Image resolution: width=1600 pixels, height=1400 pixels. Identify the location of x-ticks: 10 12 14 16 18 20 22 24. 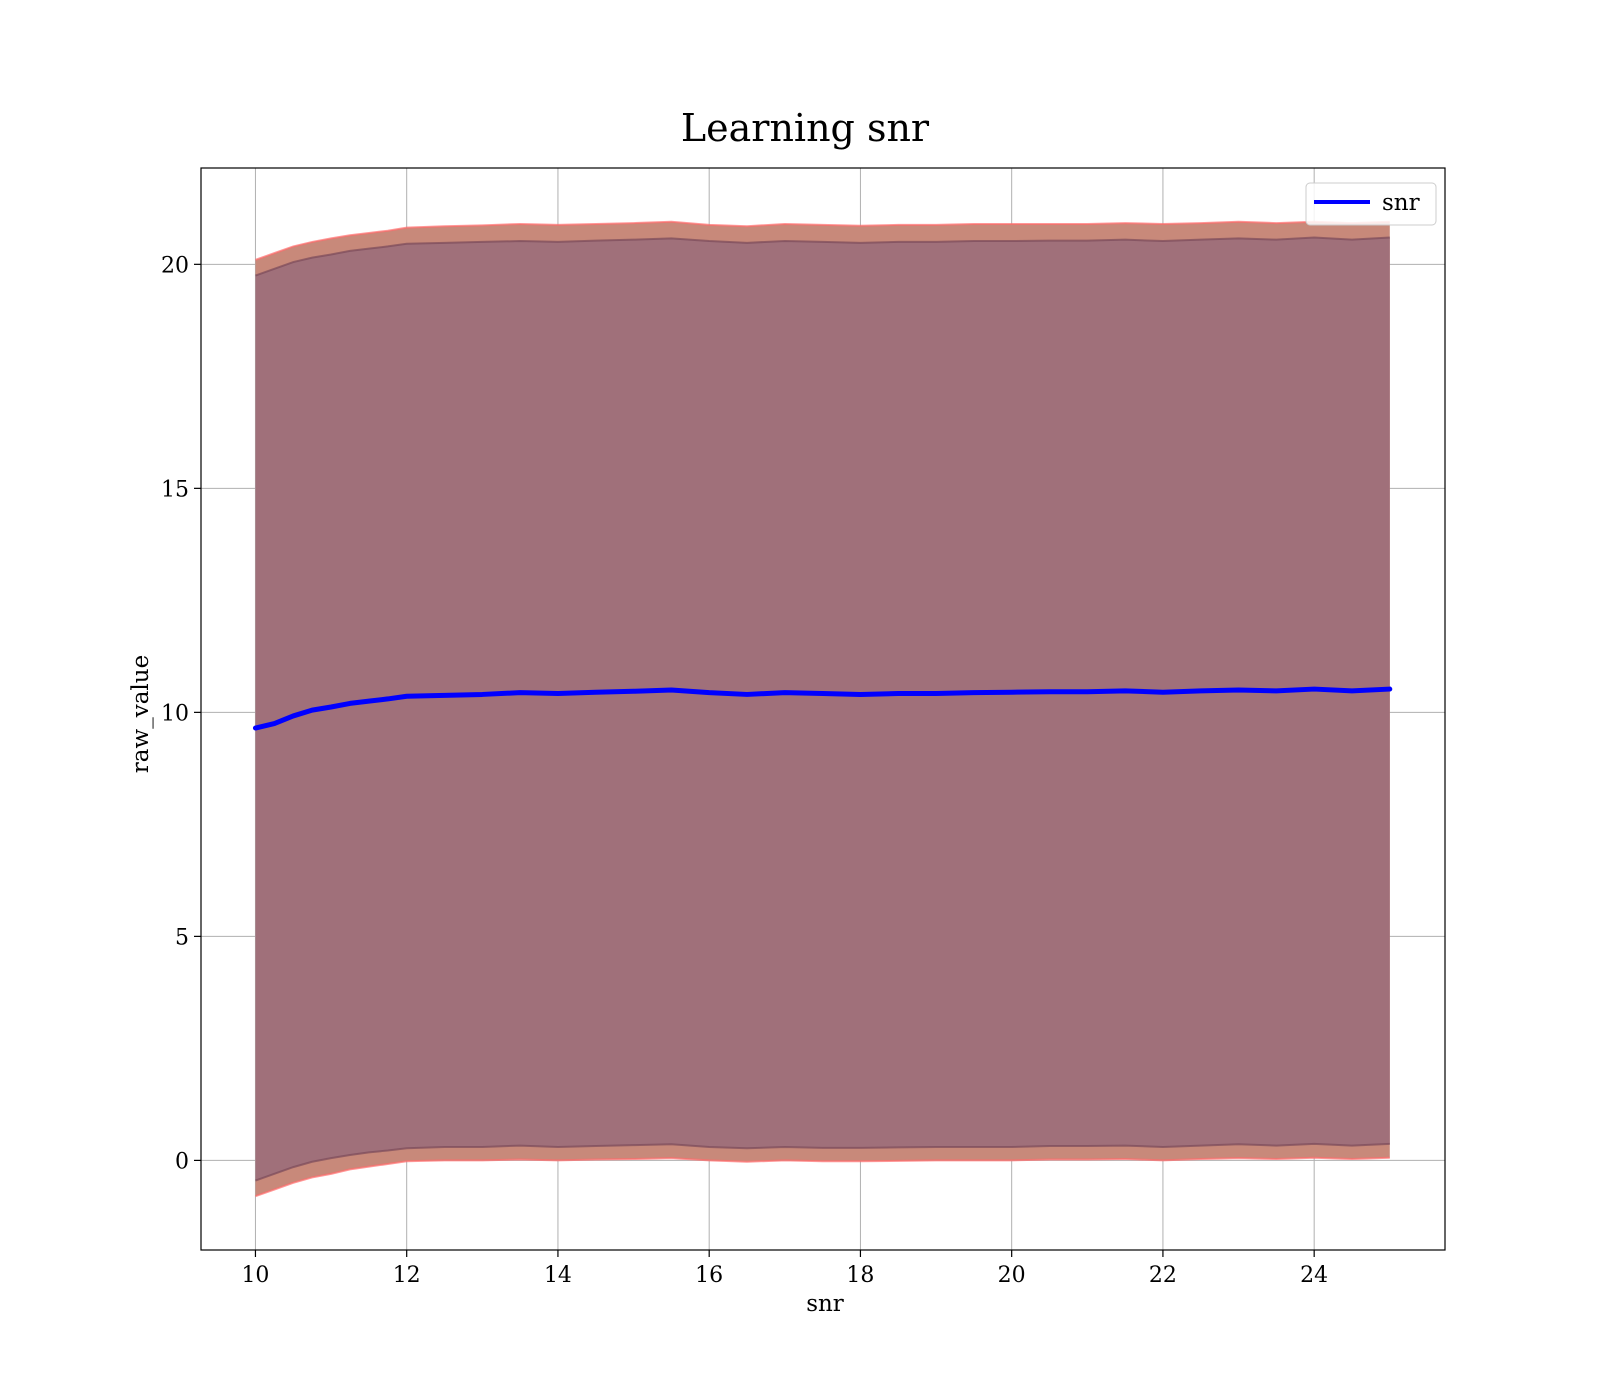
(784, 1269).